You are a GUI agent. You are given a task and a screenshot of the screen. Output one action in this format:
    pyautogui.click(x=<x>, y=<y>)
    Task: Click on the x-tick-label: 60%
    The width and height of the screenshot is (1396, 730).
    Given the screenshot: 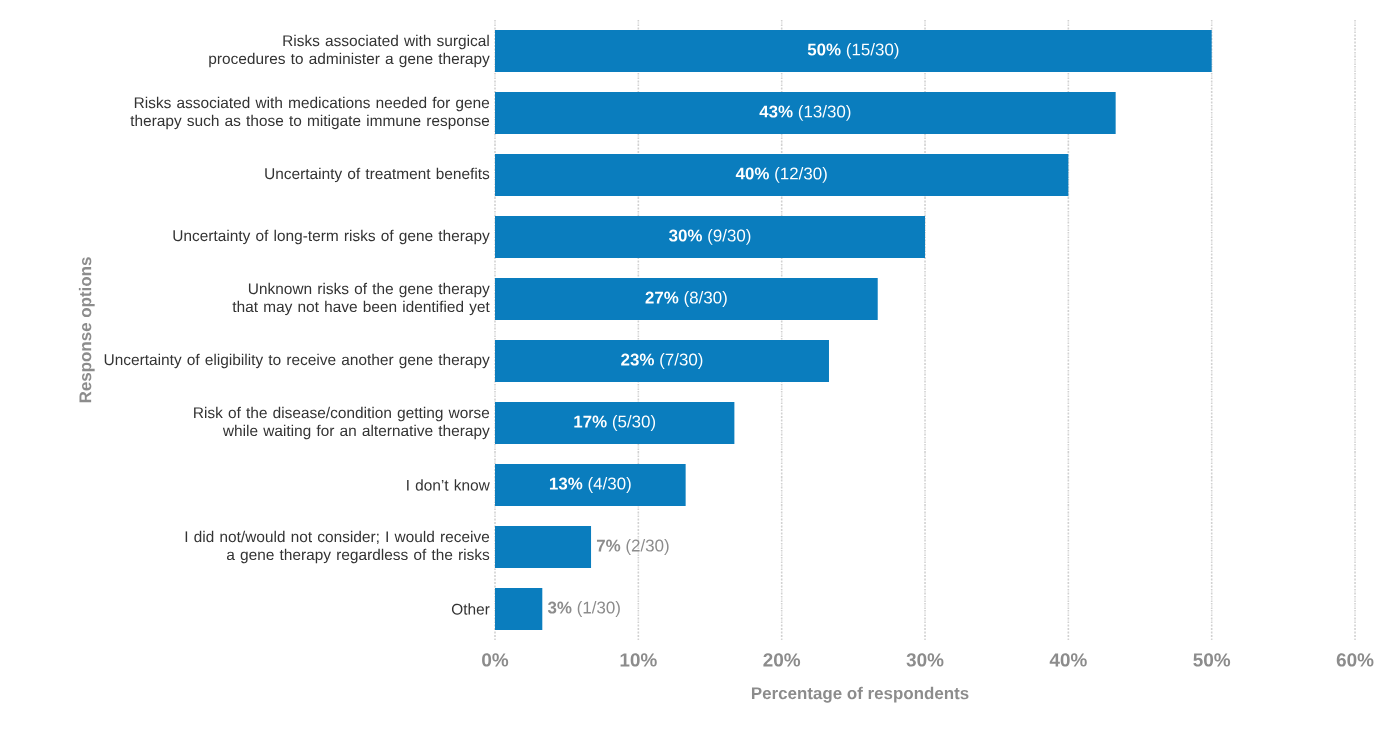 What is the action you would take?
    pyautogui.click(x=1355, y=660)
    